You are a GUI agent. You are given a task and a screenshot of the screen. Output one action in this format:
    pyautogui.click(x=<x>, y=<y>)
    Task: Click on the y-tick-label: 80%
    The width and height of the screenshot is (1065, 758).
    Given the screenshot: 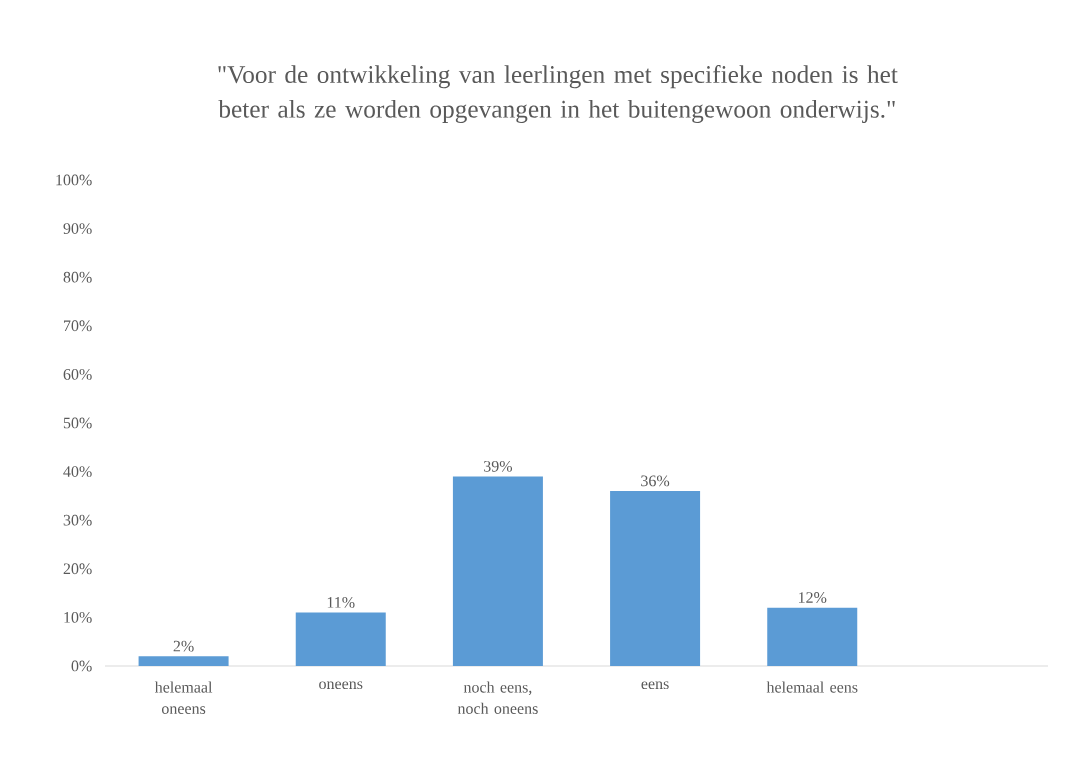 What is the action you would take?
    pyautogui.click(x=77, y=277)
    